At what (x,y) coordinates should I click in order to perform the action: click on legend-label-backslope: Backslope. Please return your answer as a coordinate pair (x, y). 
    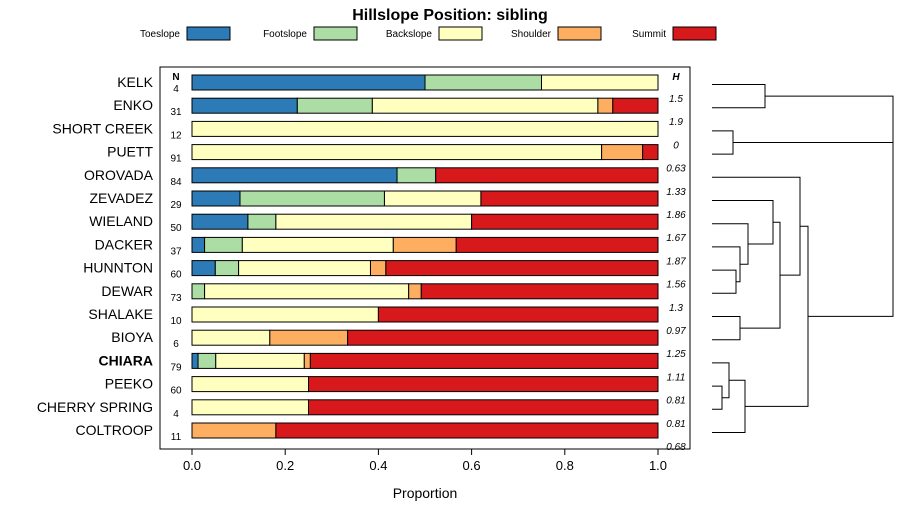
    Looking at the image, I should click on (409, 34).